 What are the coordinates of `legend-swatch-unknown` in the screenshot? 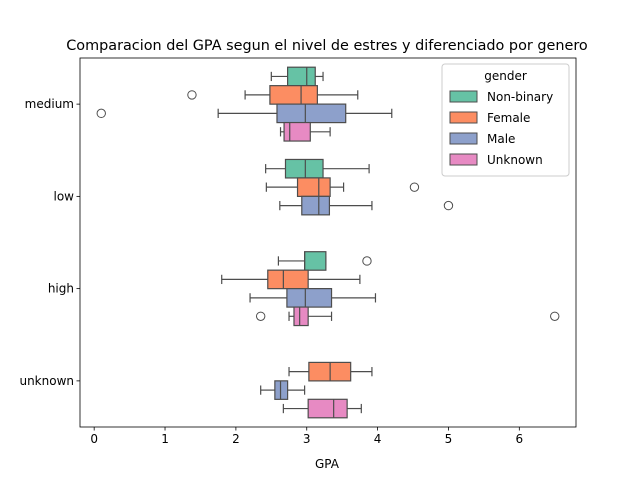 It's located at (463, 159).